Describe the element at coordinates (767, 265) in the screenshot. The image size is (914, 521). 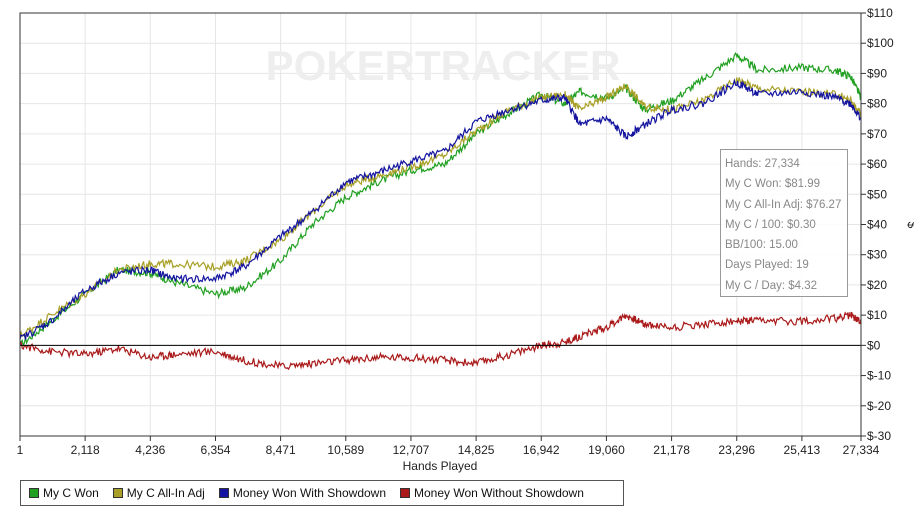
I see `info-days-played: Days Played: 19` at that location.